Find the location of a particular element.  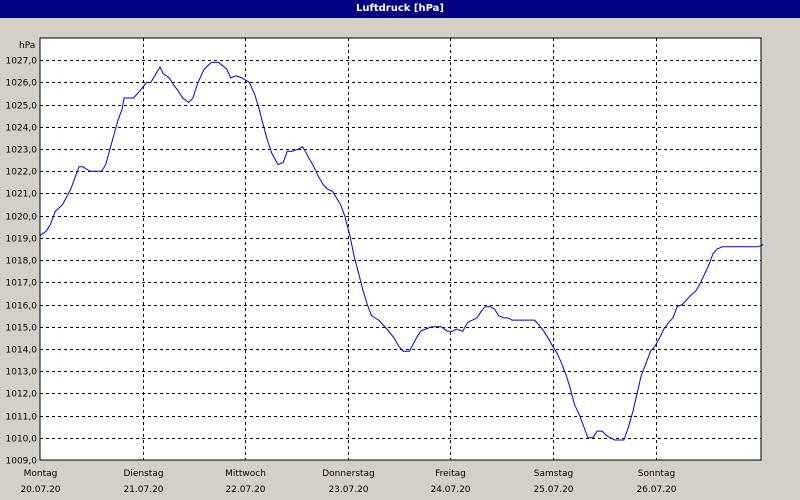

x-tick-day: Sonntag is located at coordinates (656, 474).